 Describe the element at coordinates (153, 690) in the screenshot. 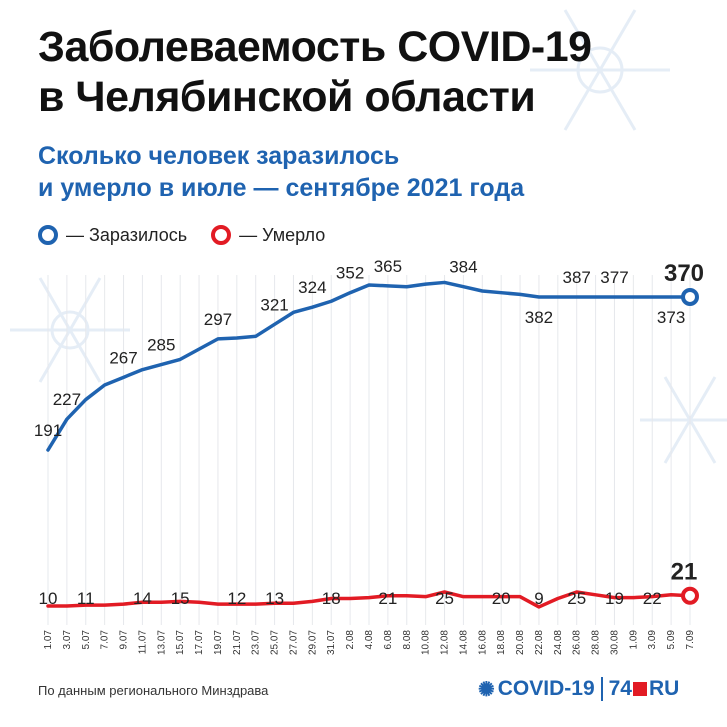

I see `source-note: По данным регионального Минздрава` at that location.